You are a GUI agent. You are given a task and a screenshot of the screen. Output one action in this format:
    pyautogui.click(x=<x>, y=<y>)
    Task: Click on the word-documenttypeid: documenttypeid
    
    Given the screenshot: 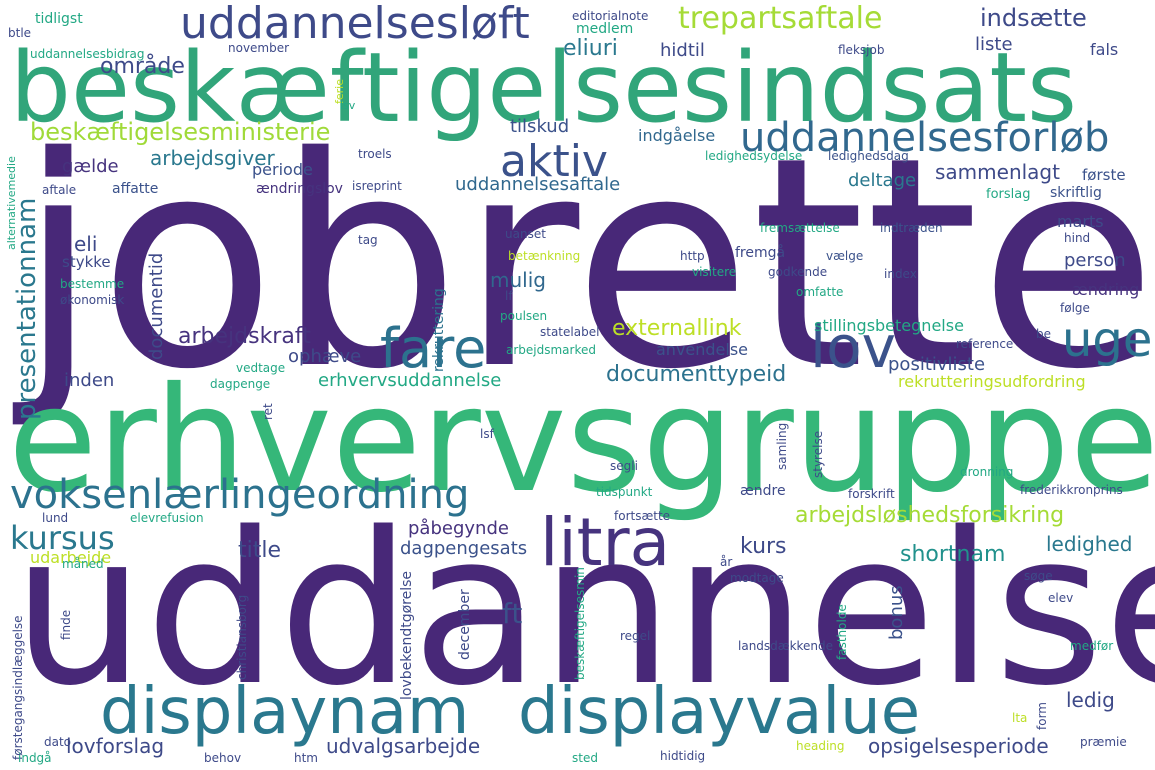 What is the action you would take?
    pyautogui.click(x=696, y=374)
    